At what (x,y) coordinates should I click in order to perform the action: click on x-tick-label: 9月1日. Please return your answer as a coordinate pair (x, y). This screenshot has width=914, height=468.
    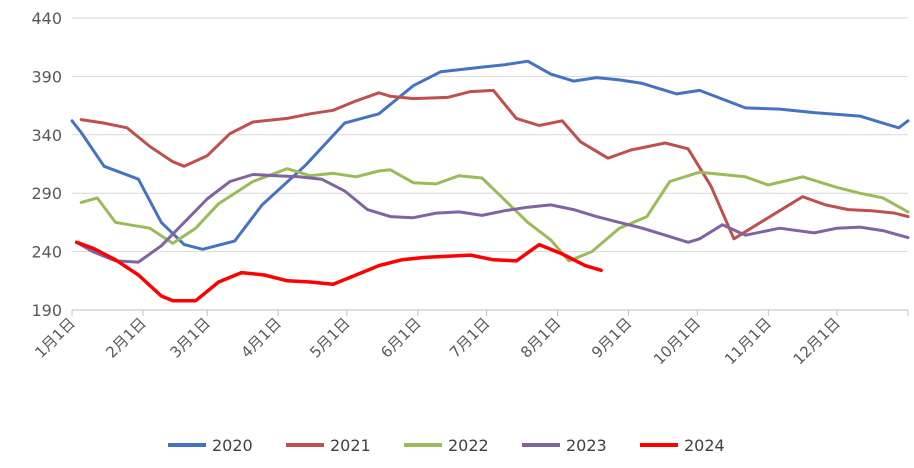
    Looking at the image, I should click on (611, 337).